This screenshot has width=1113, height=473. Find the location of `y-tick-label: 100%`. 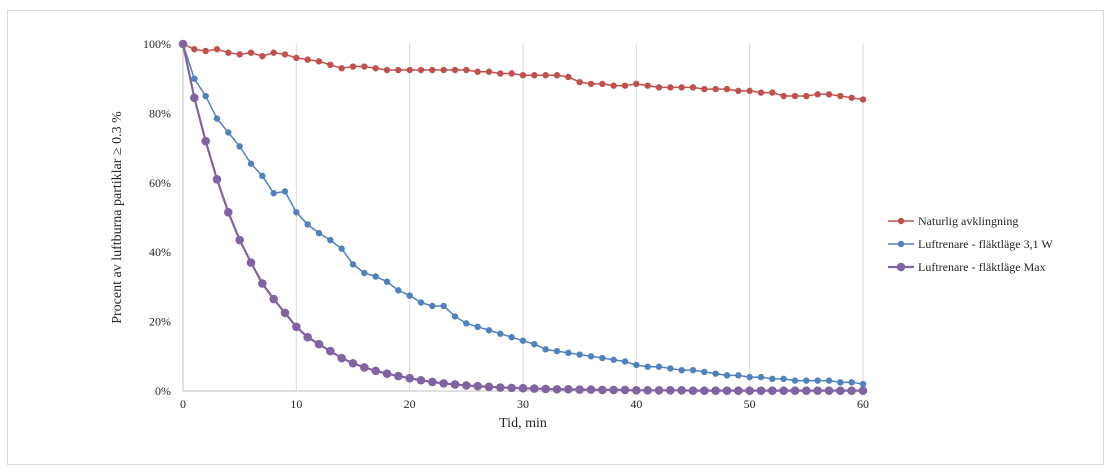

y-tick-label: 100% is located at coordinates (157, 44).